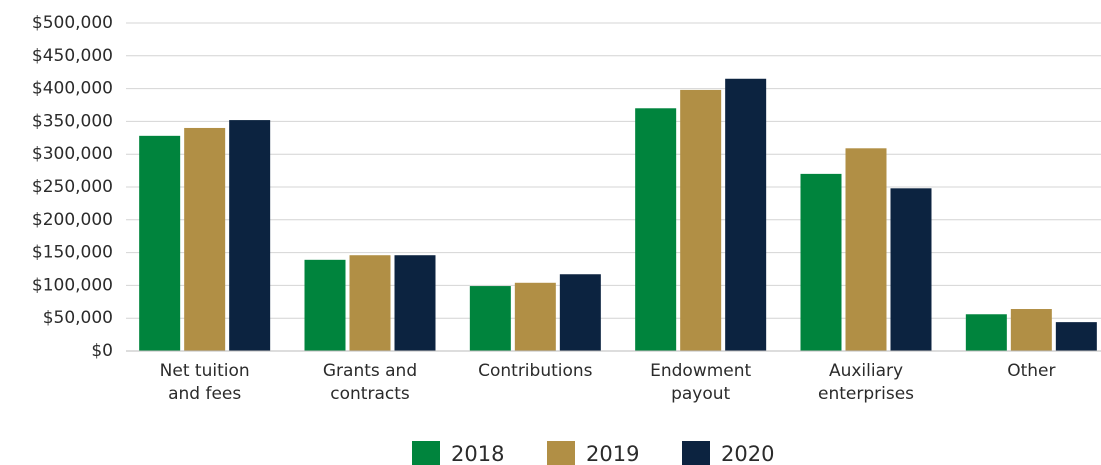  I want to click on legend-label: 2020, so click(747, 453).